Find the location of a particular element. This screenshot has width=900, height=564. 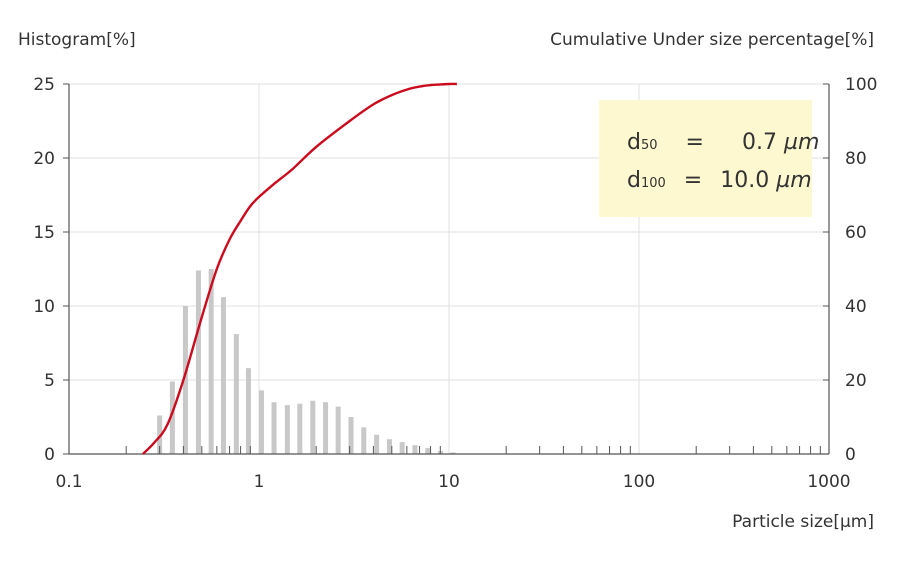

x-tick-label: 1000 is located at coordinates (828, 482).